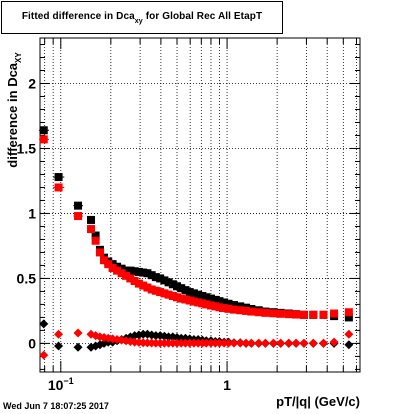 The width and height of the screenshot is (400, 414). Describe the element at coordinates (32, 343) in the screenshot. I see `y-tick-label: 0` at that location.